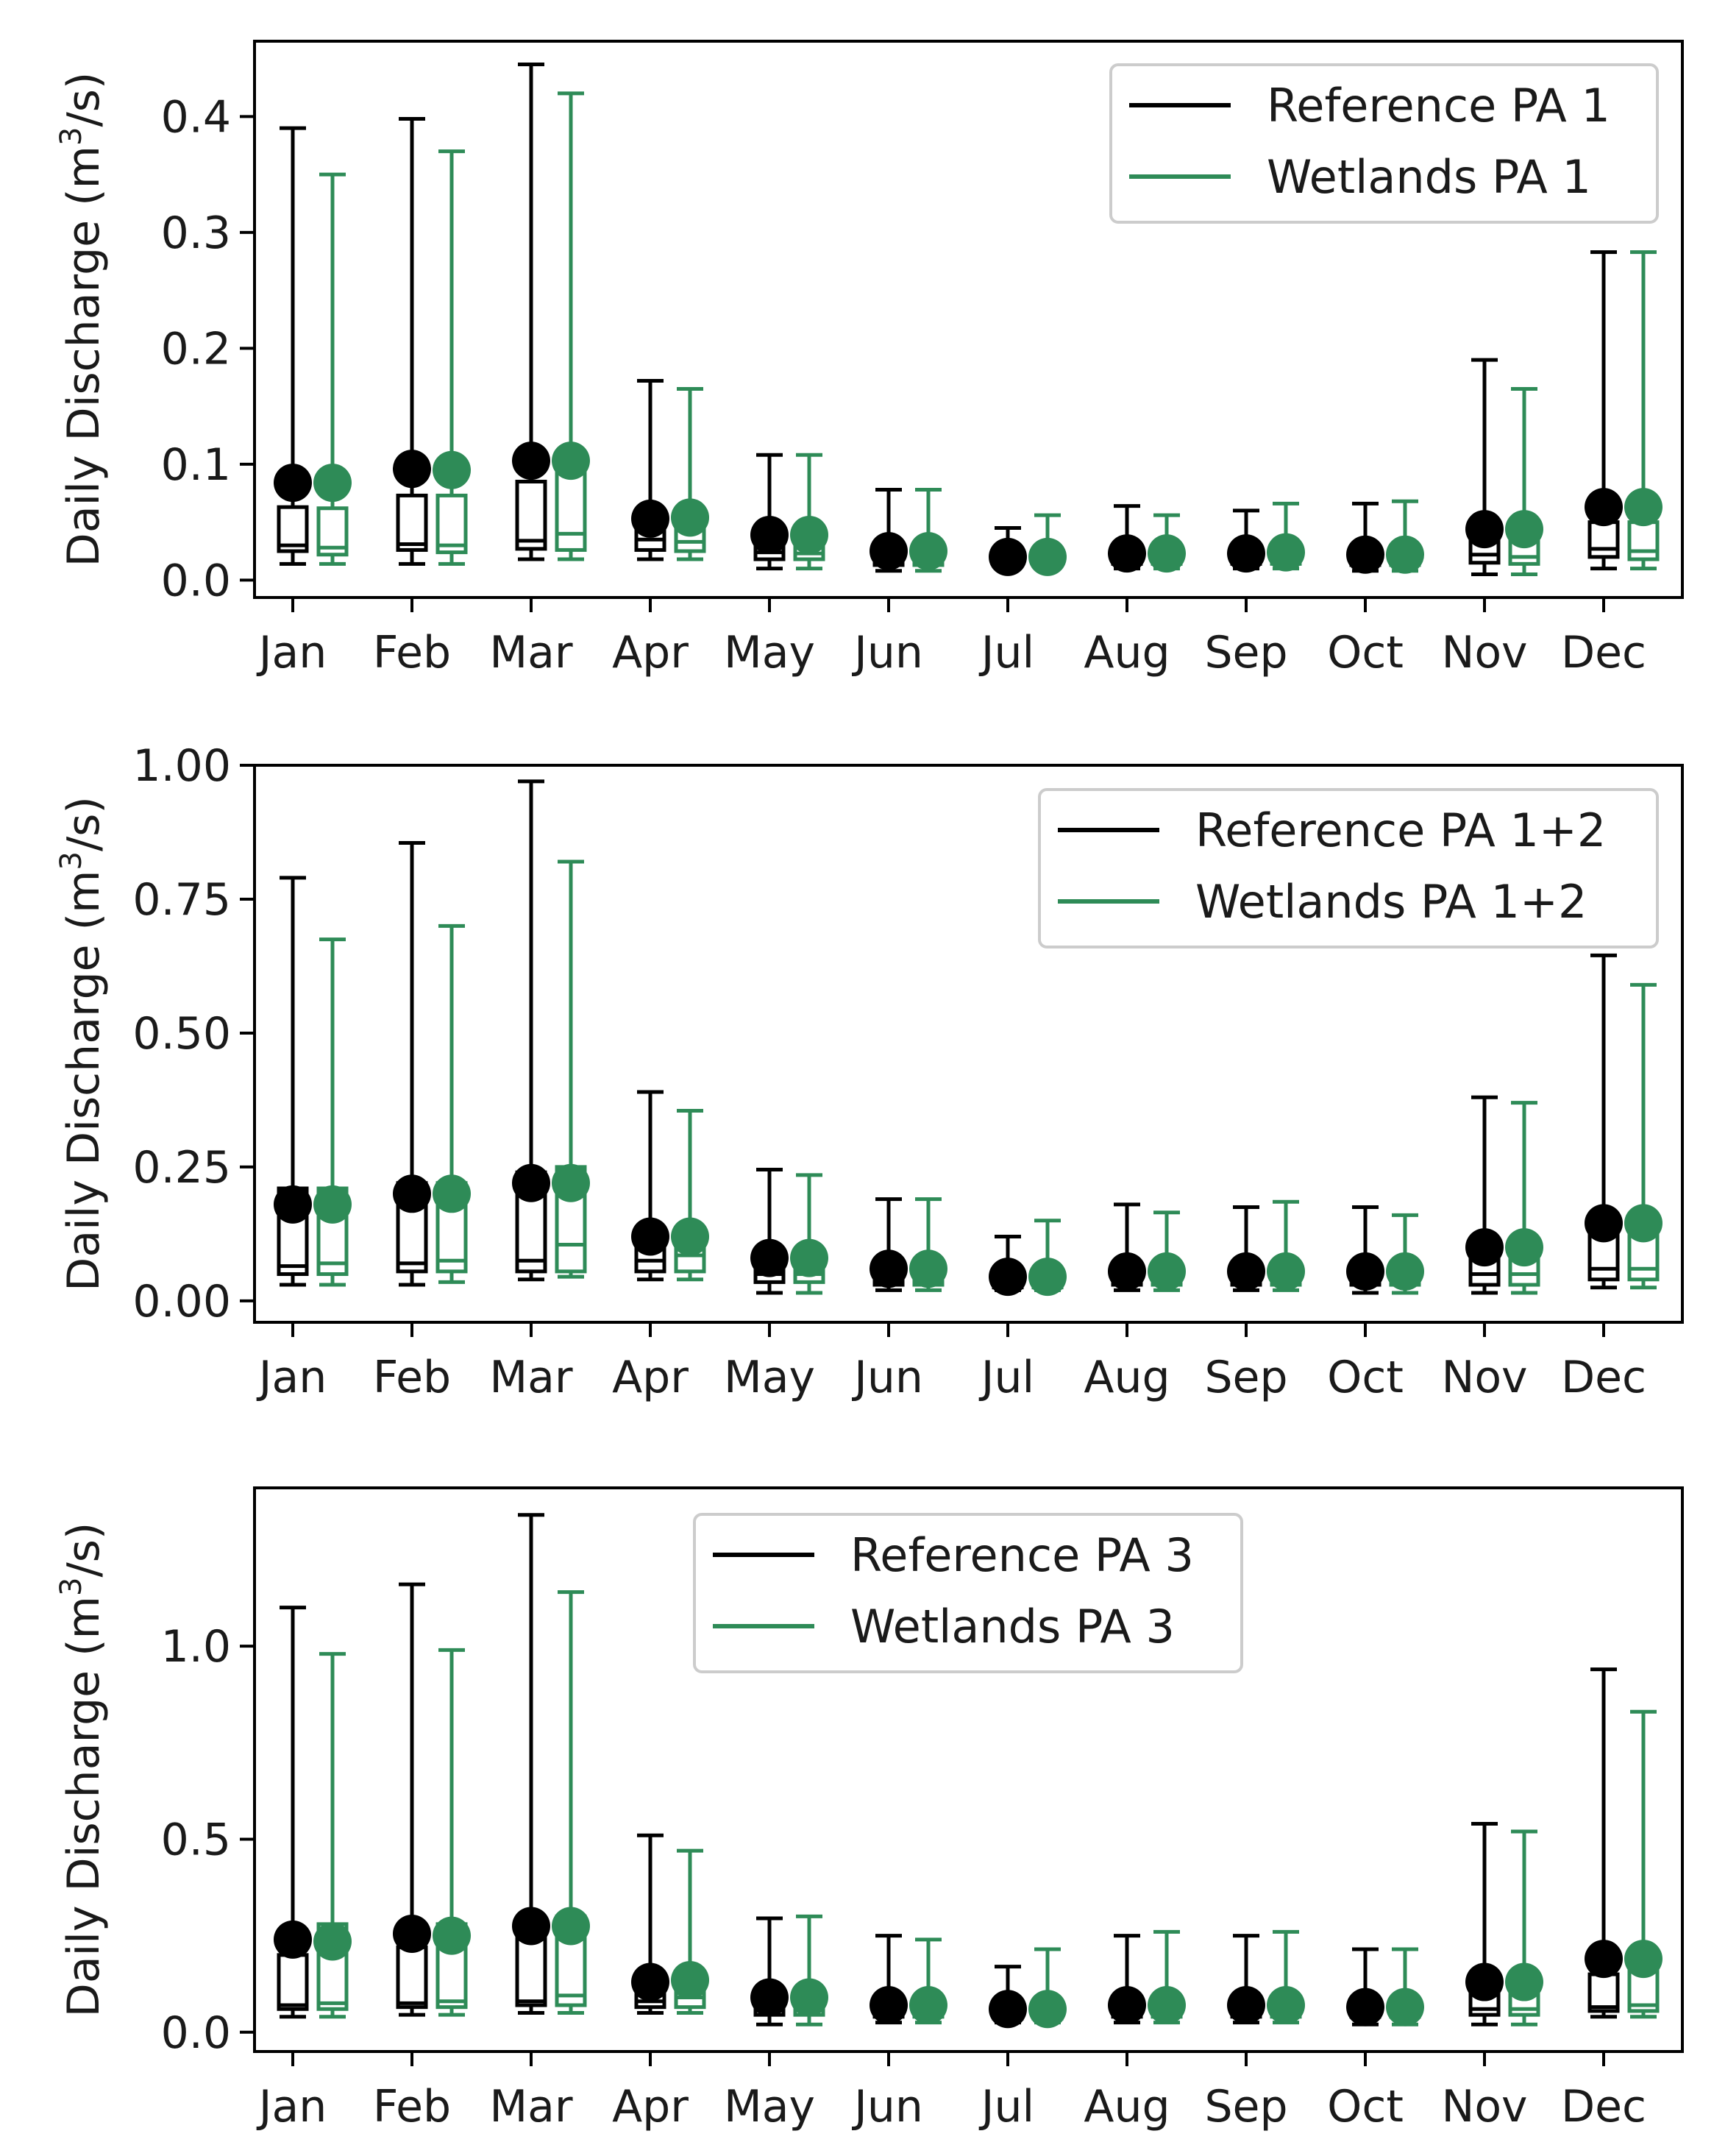  I want to click on x-tick-label-dec: Dec, so click(1603, 652).